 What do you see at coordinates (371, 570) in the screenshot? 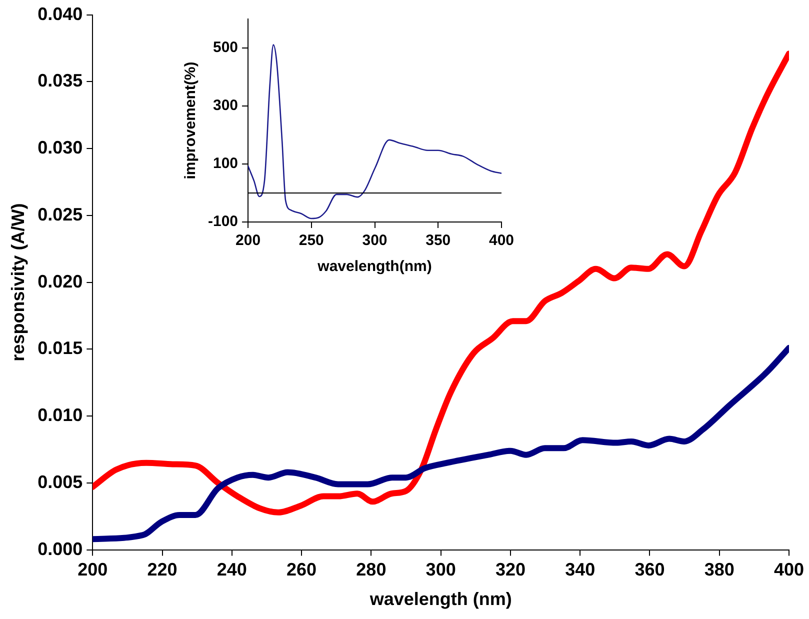
I see `x-tick-label: 280` at bounding box center [371, 570].